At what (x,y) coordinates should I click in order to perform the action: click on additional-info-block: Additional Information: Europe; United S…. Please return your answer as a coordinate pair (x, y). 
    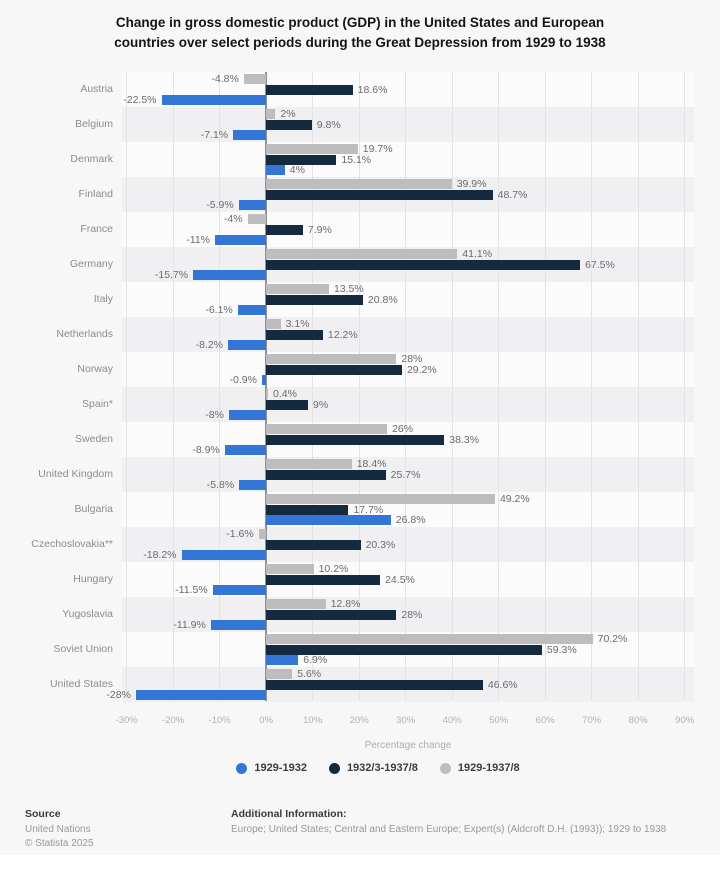
    Looking at the image, I should click on (461, 822).